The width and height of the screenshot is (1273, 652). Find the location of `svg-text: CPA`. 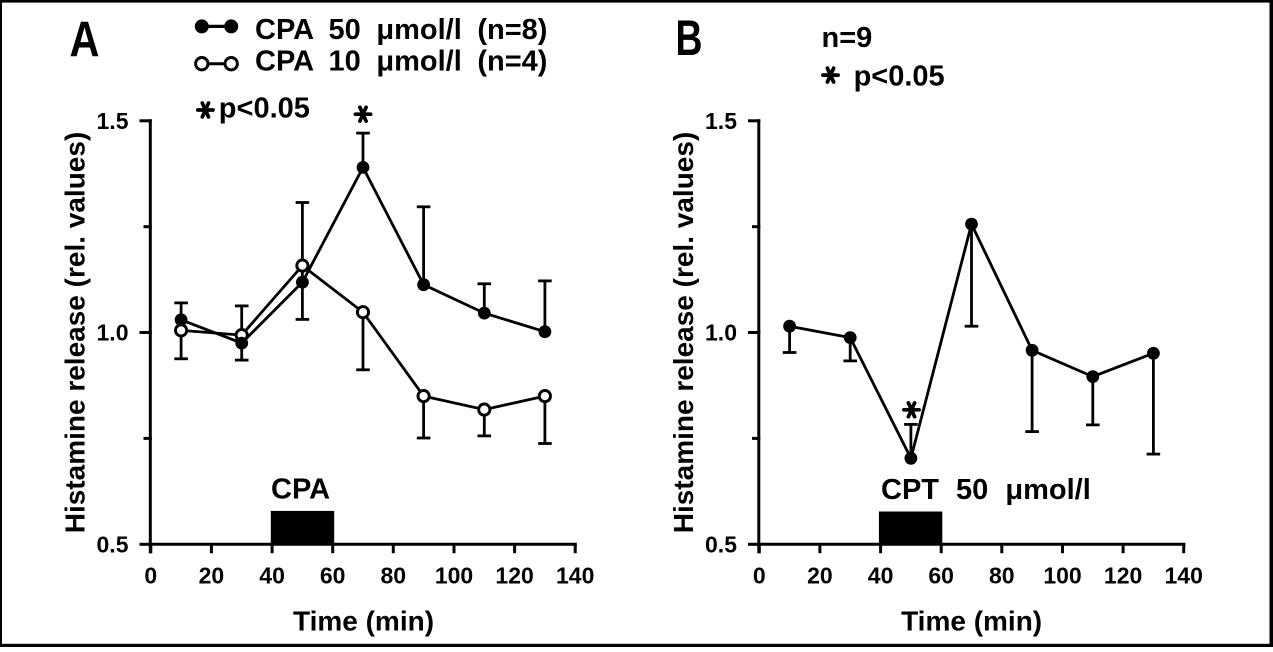

svg-text: CPA is located at coordinates (300, 490).